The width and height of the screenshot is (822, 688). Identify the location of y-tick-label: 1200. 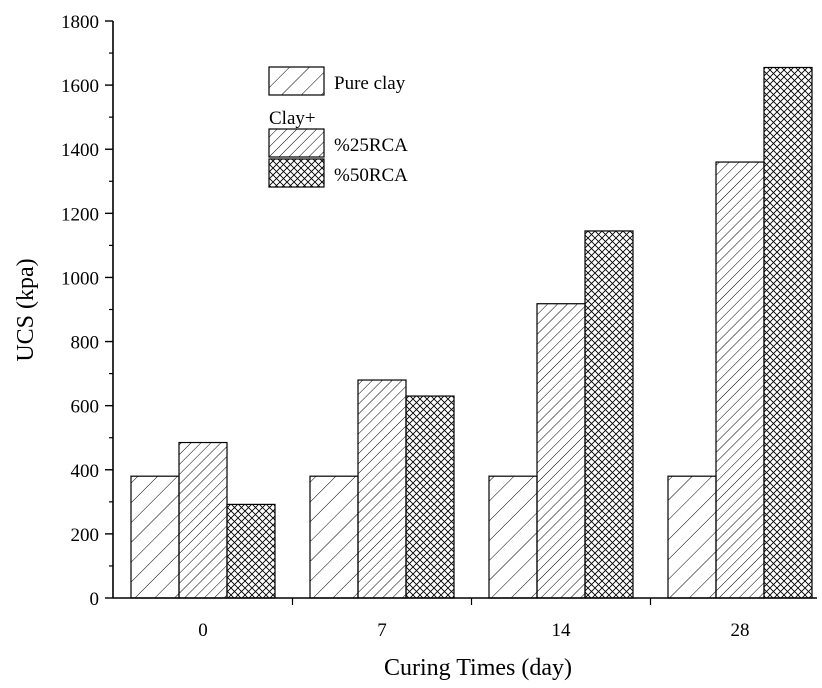
(80, 214).